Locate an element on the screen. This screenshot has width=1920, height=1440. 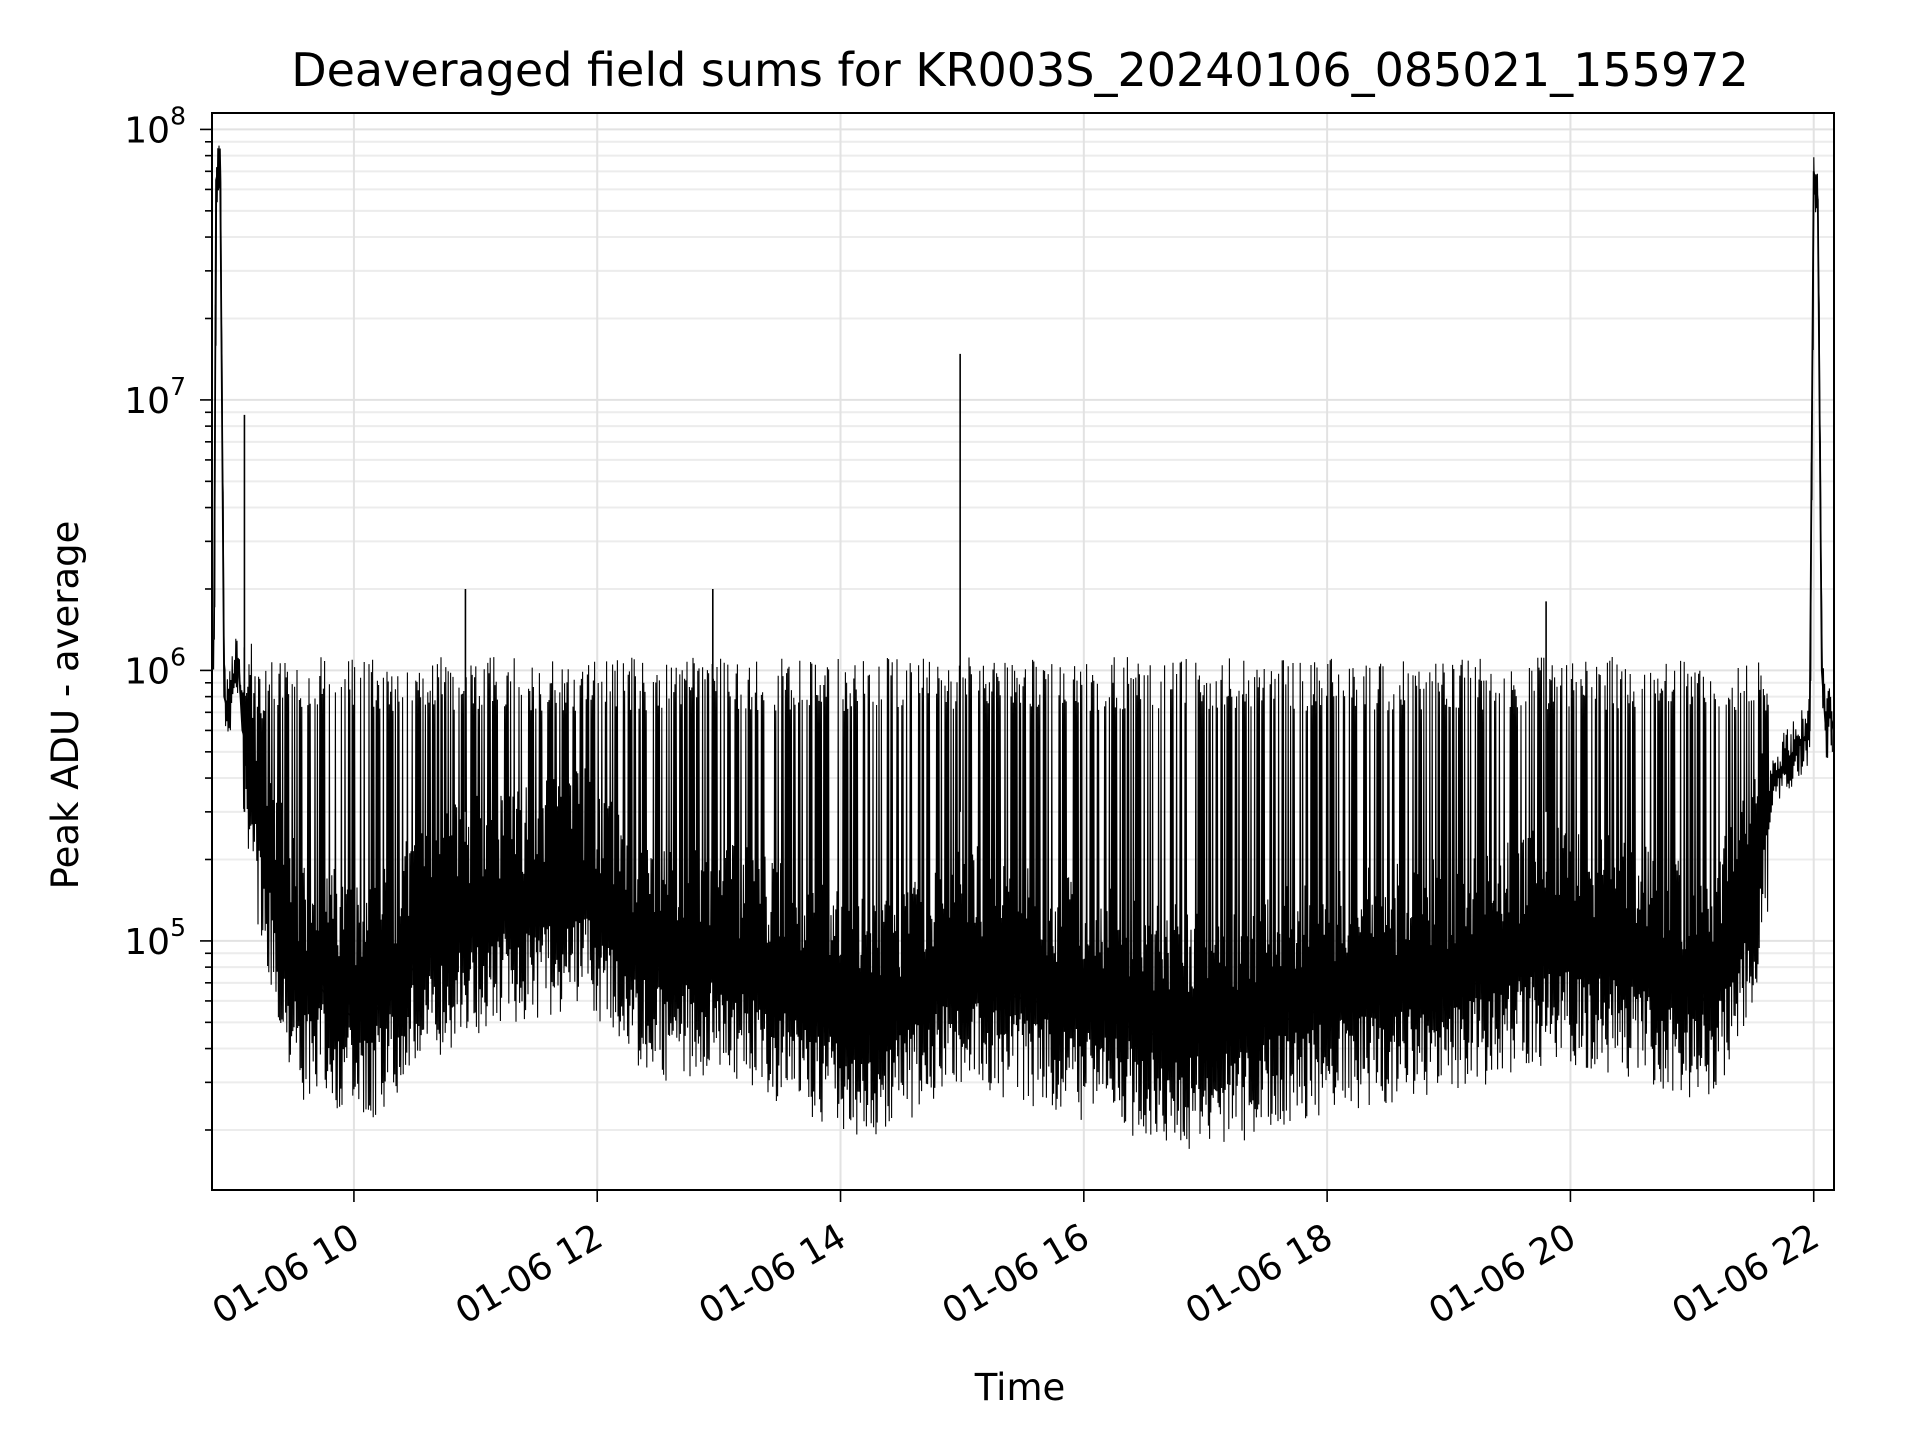
y-axis-label: Peak ADU - average is located at coordinates (65, 705).